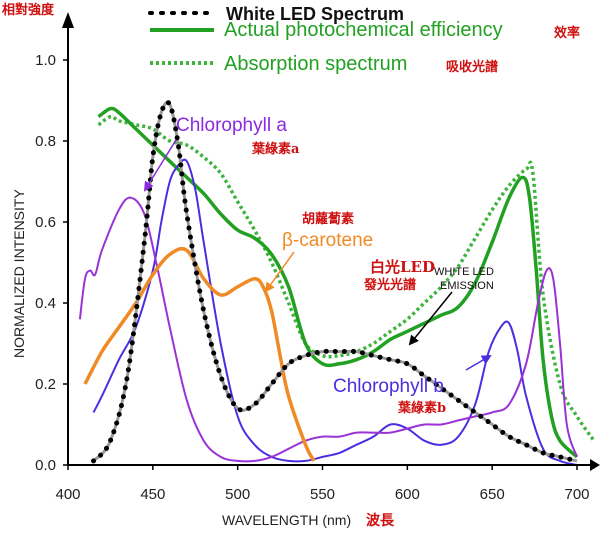  Describe the element at coordinates (389, 285) in the screenshot. I see `annotation-white-led-zh-2: 發光光譜` at that location.